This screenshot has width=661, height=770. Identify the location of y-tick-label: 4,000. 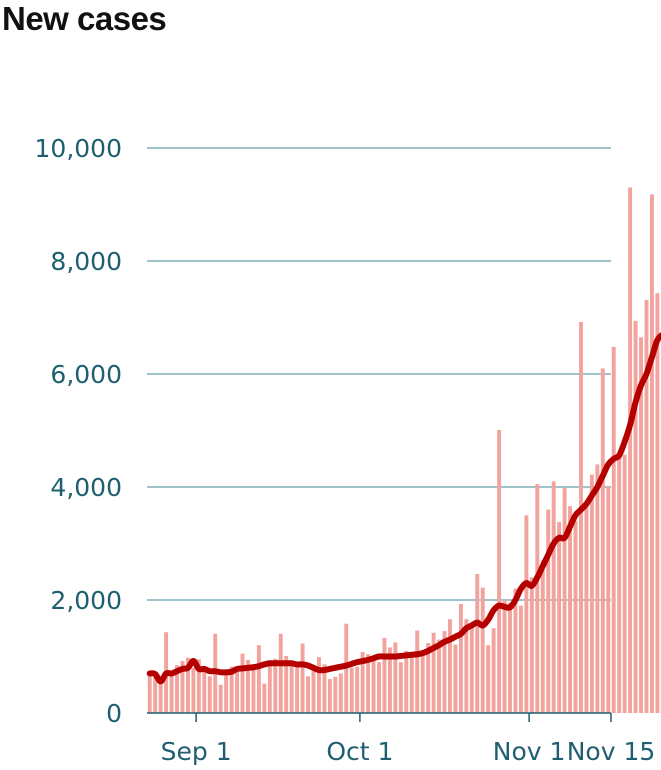
(86, 487).